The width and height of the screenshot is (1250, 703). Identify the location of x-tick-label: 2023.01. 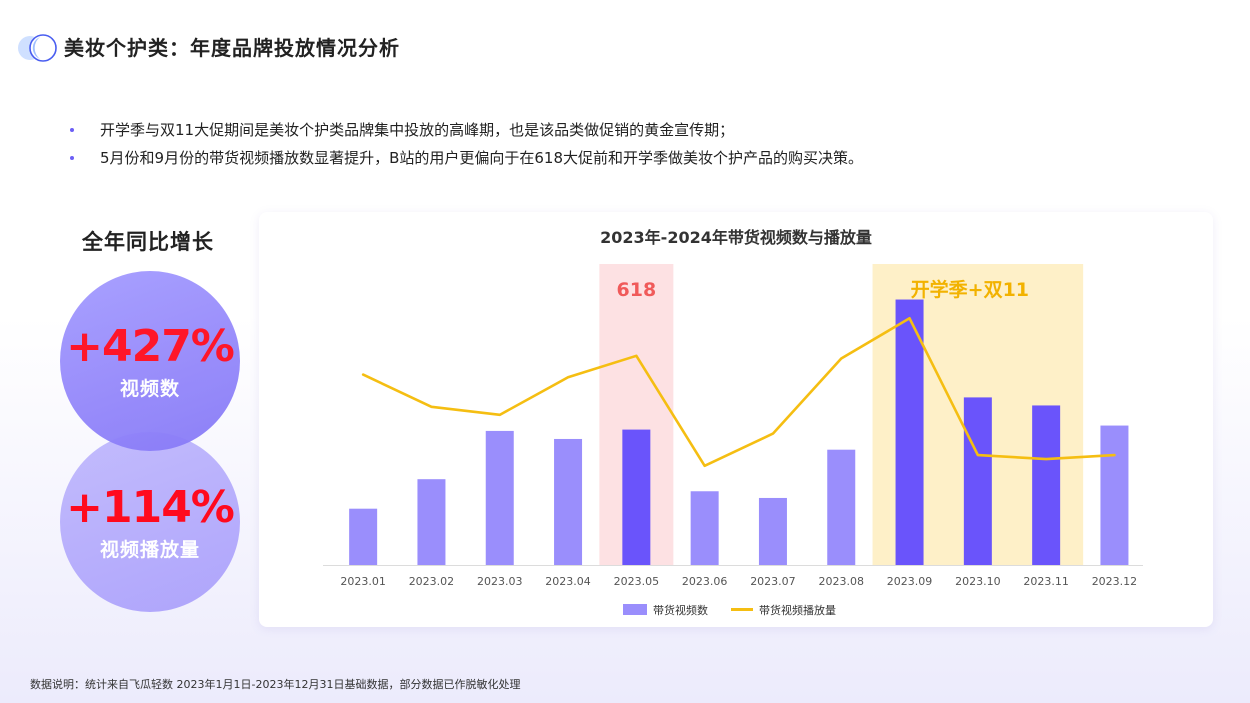
(363, 581).